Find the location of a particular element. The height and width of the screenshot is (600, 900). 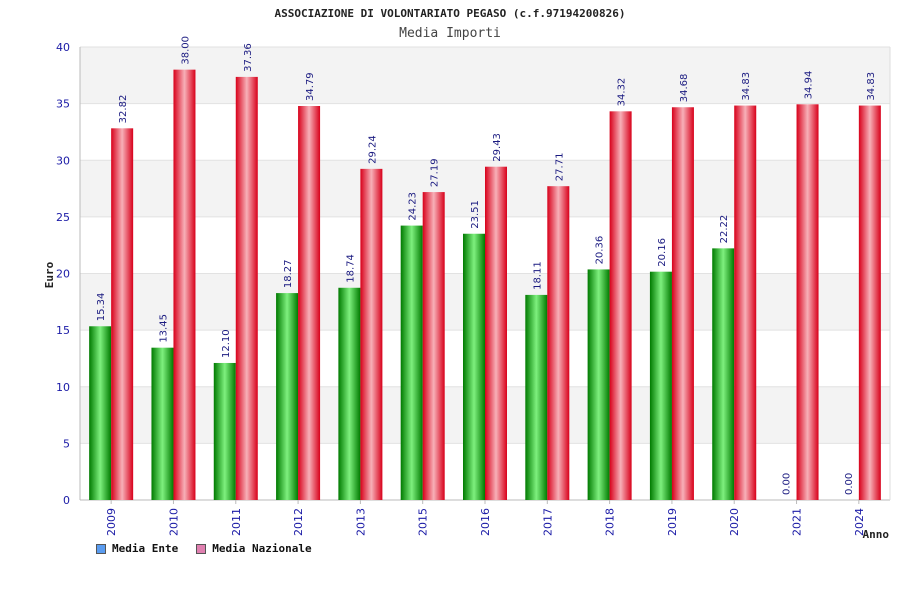

legend-label-media-ente: Media Ente is located at coordinates (145, 548).